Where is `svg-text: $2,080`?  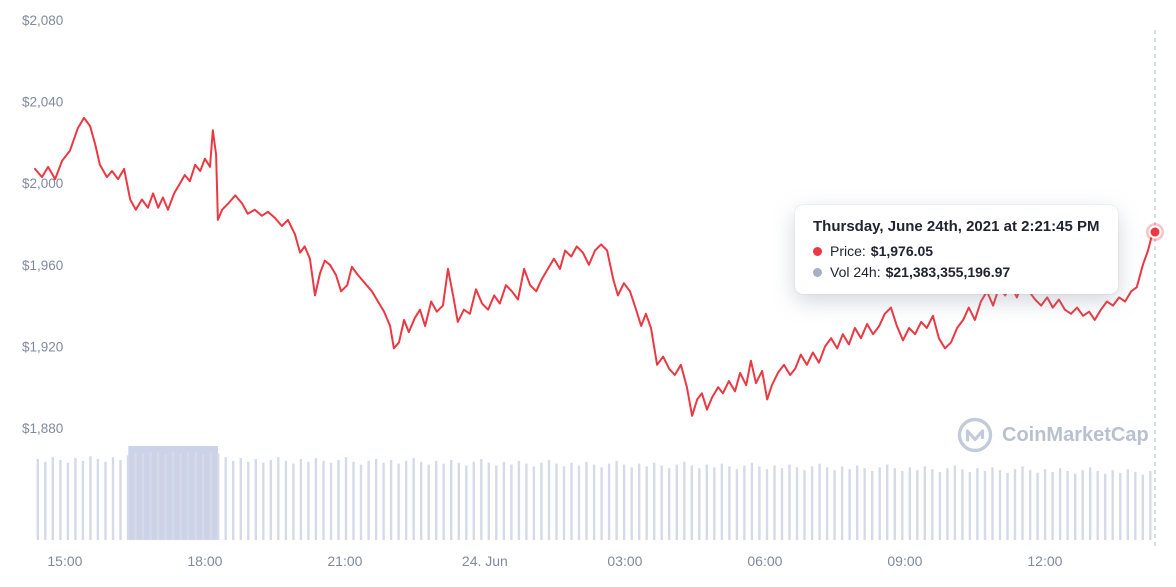 svg-text: $2,080 is located at coordinates (42, 20).